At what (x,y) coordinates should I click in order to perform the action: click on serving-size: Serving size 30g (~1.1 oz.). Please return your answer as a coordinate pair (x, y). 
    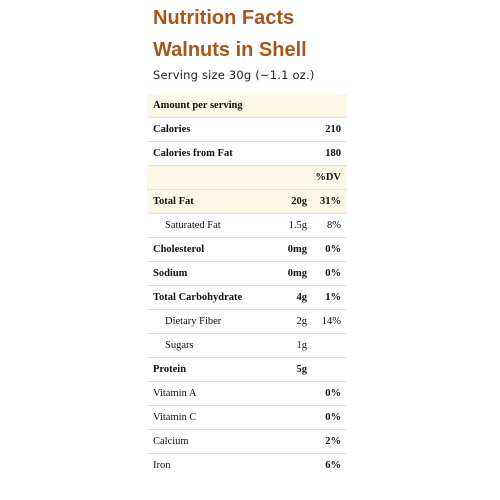
    Looking at the image, I should click on (234, 75).